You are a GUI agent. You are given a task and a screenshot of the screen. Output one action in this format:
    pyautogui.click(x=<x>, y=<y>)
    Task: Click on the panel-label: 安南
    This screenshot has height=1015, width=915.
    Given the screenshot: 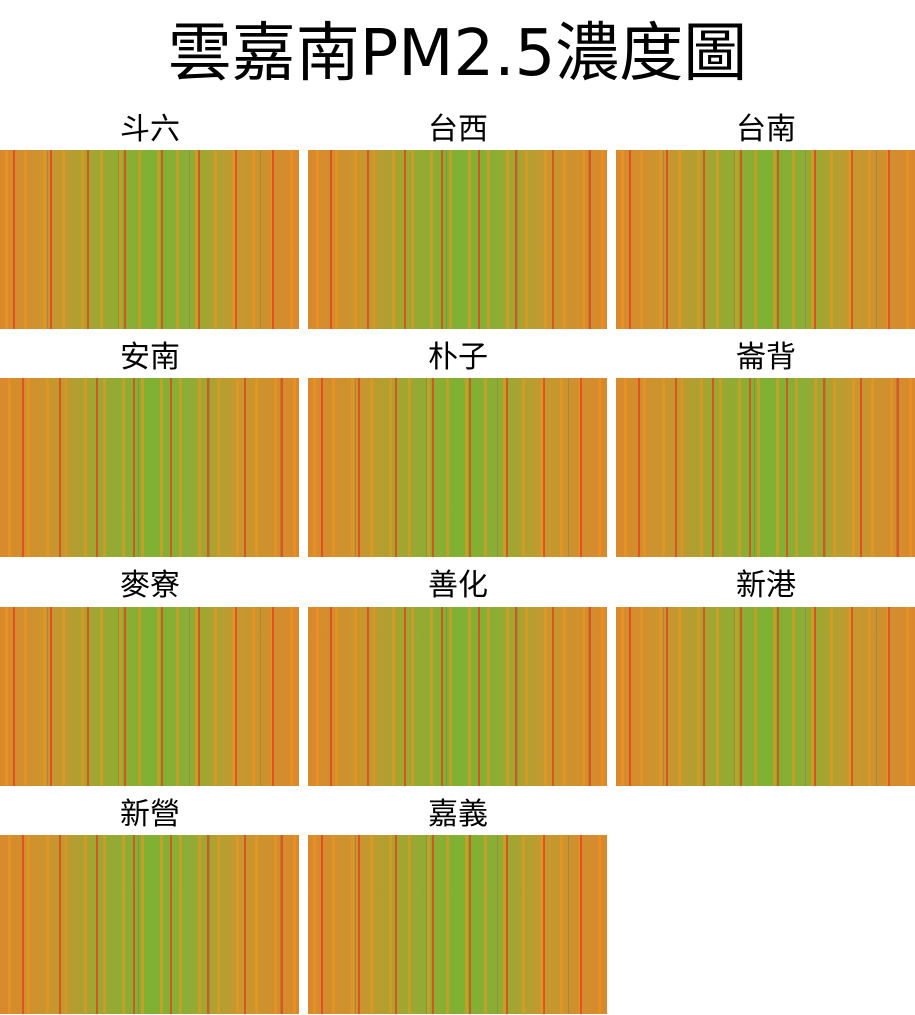 What is the action you would take?
    pyautogui.click(x=150, y=357)
    